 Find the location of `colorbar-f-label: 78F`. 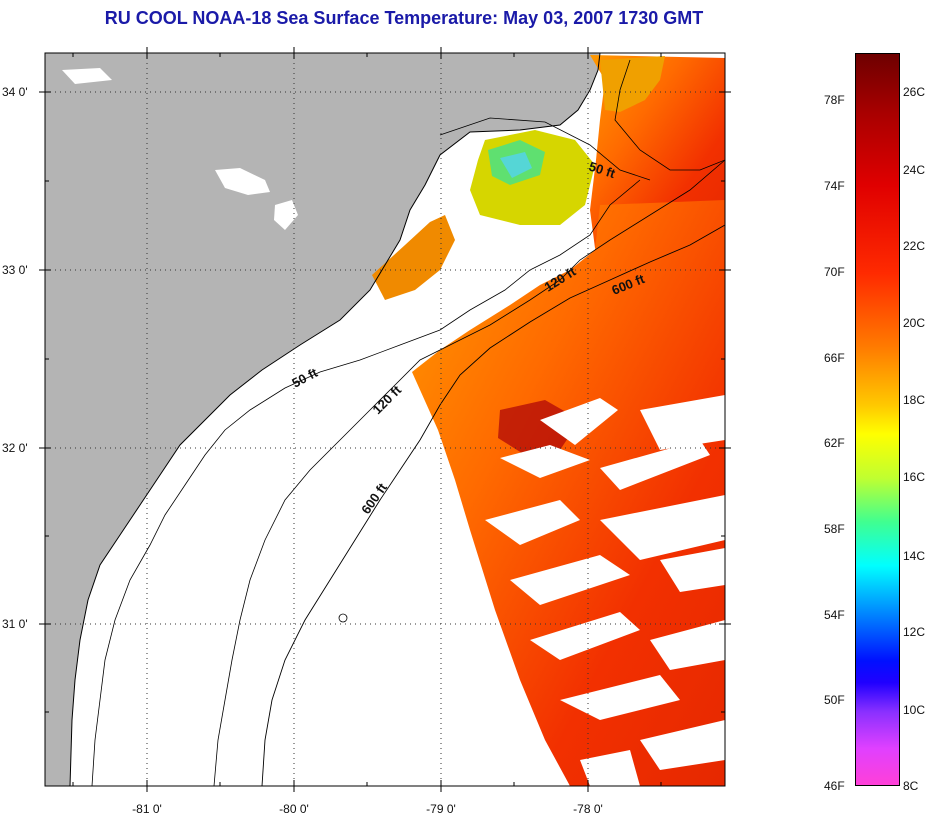

colorbar-f-label: 78F is located at coordinates (834, 100).